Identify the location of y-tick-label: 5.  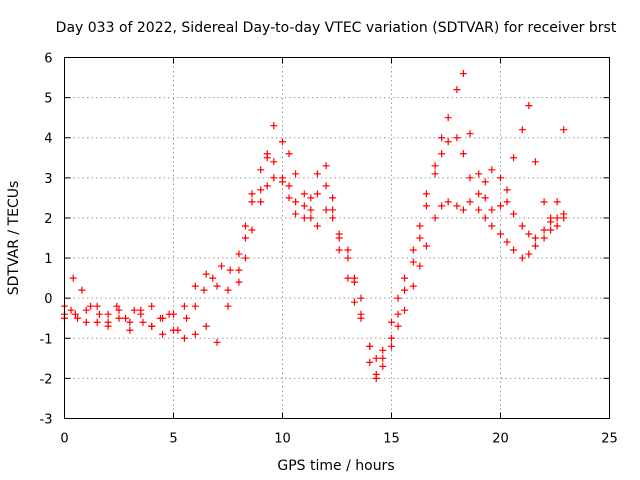
(48, 99).